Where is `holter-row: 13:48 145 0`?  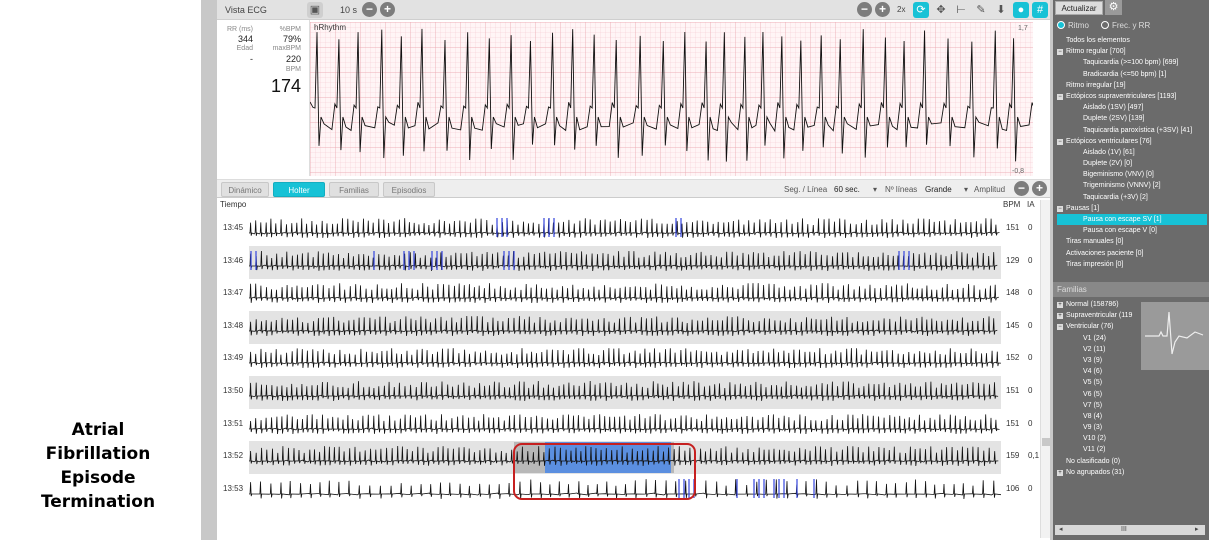 holter-row: 13:48 145 0 is located at coordinates (633, 327).